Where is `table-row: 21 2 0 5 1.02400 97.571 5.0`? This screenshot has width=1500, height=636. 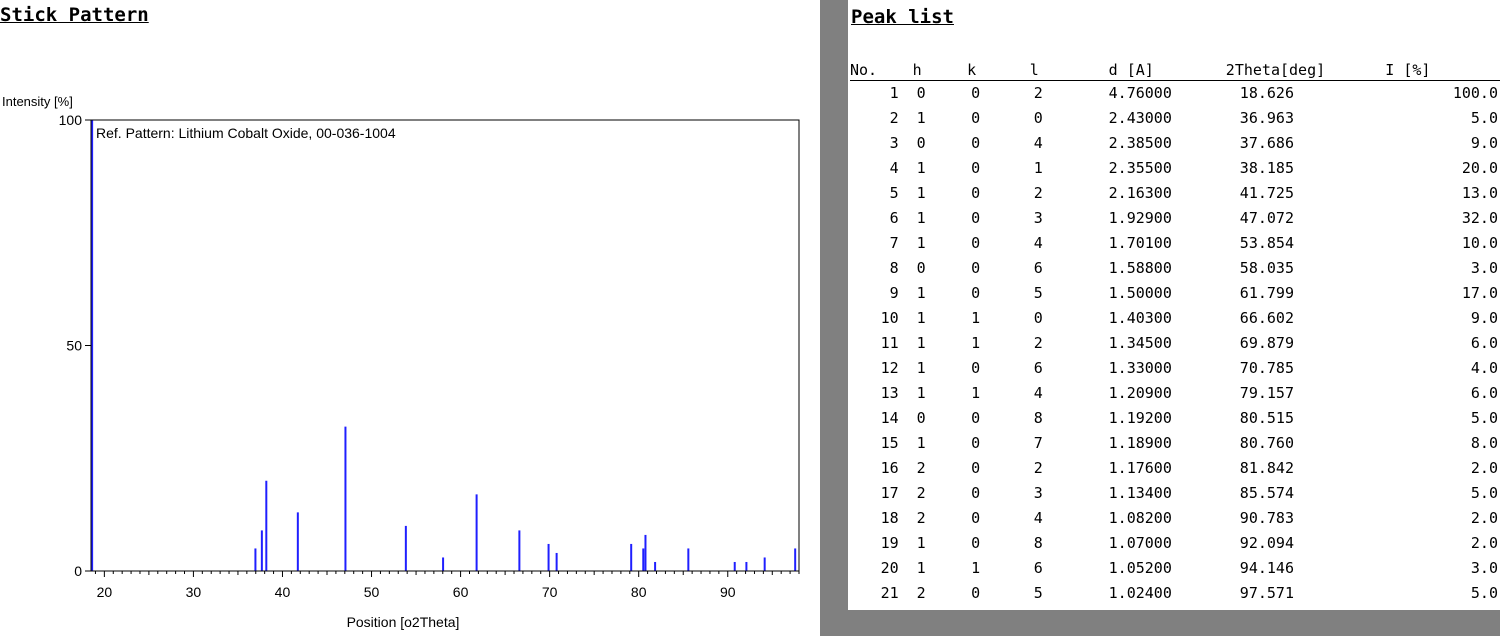 table-row: 21 2 0 5 1.02400 97.571 5.0 is located at coordinates (1175, 593).